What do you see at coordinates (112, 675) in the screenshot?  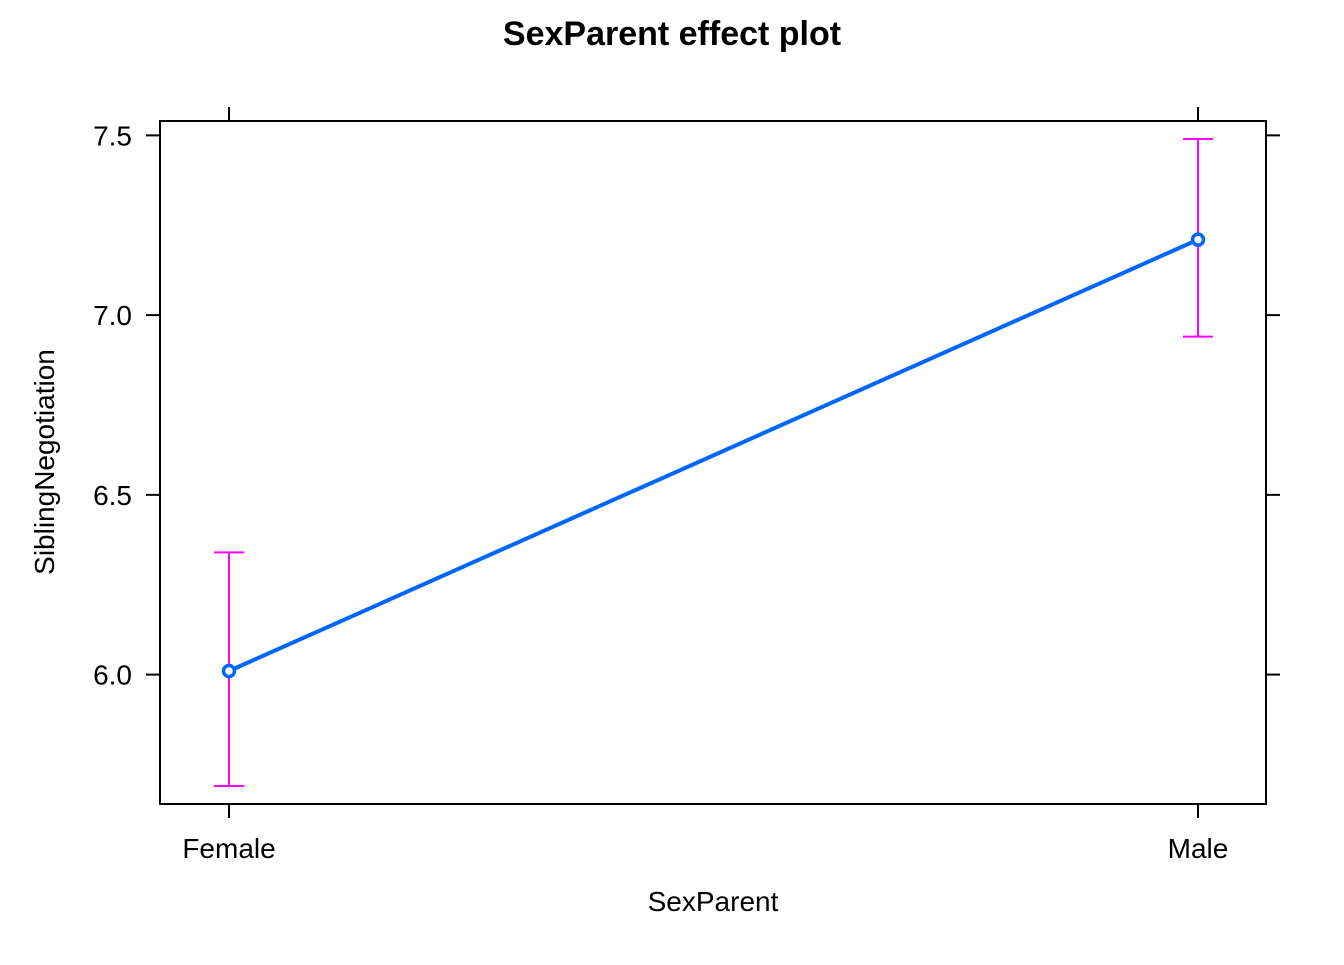 I see `y-tick-label: 6.0` at bounding box center [112, 675].